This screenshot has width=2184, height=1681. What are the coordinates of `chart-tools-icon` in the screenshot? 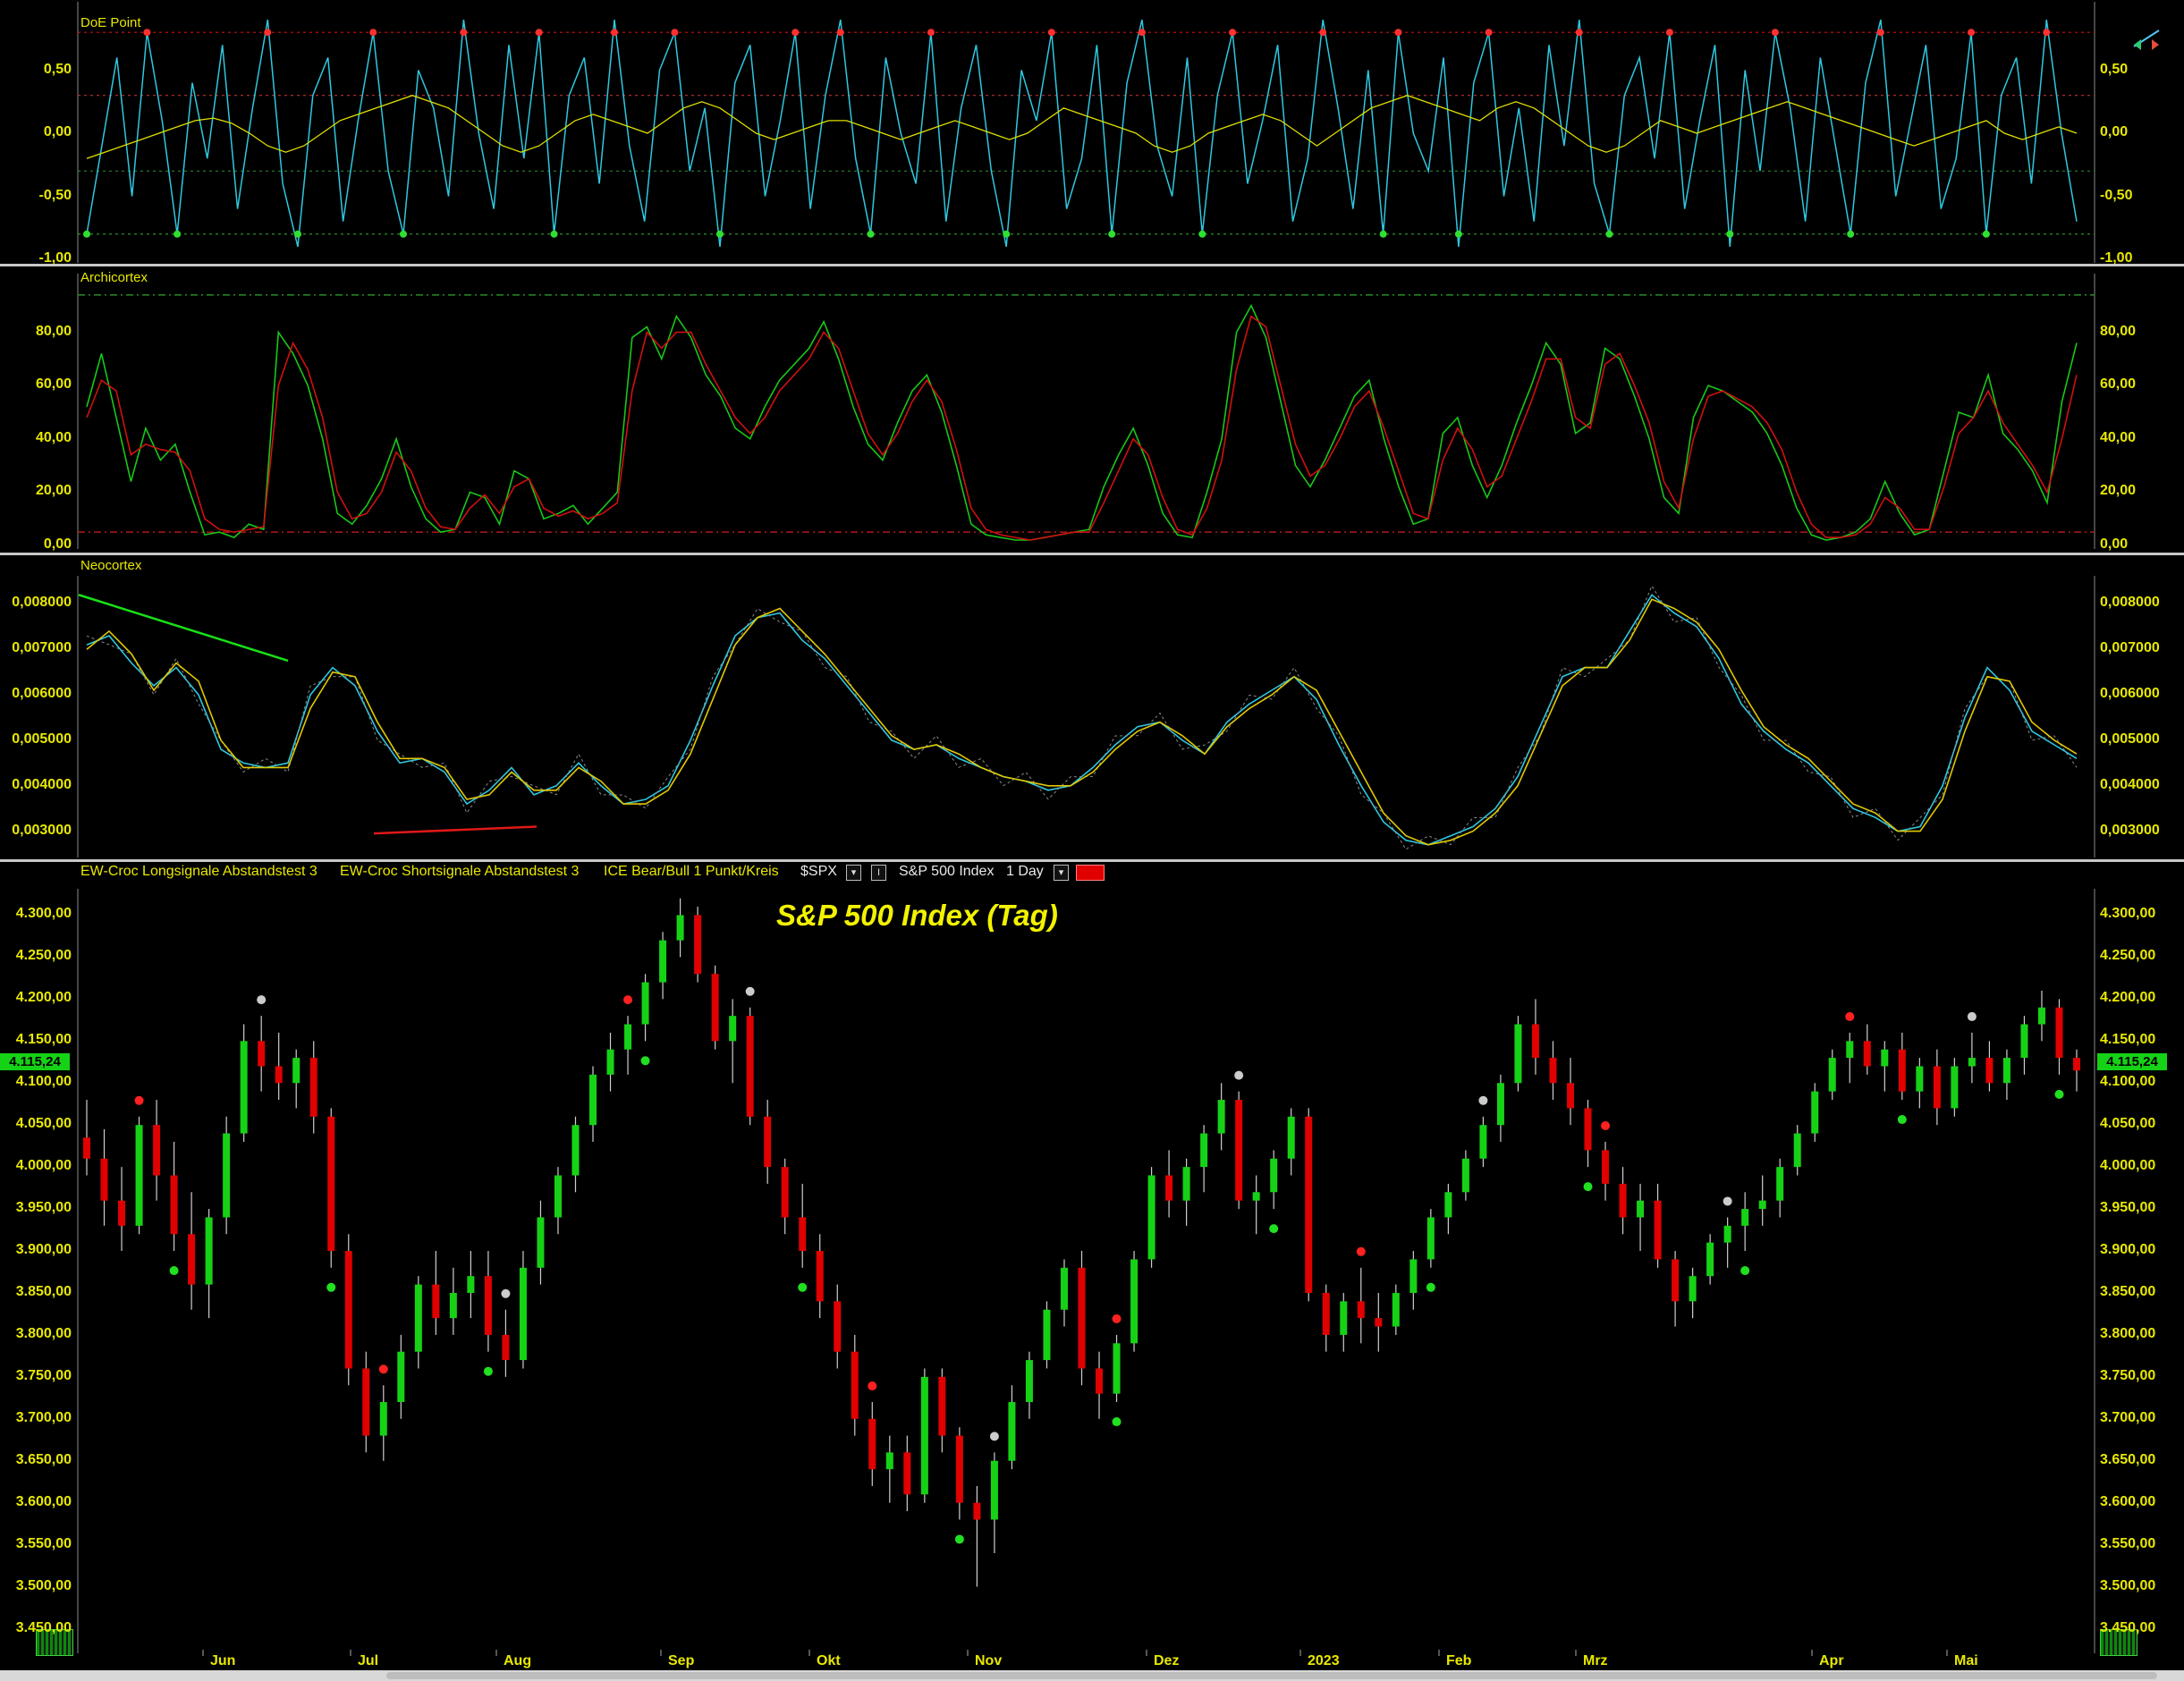 It's located at (2146, 39).